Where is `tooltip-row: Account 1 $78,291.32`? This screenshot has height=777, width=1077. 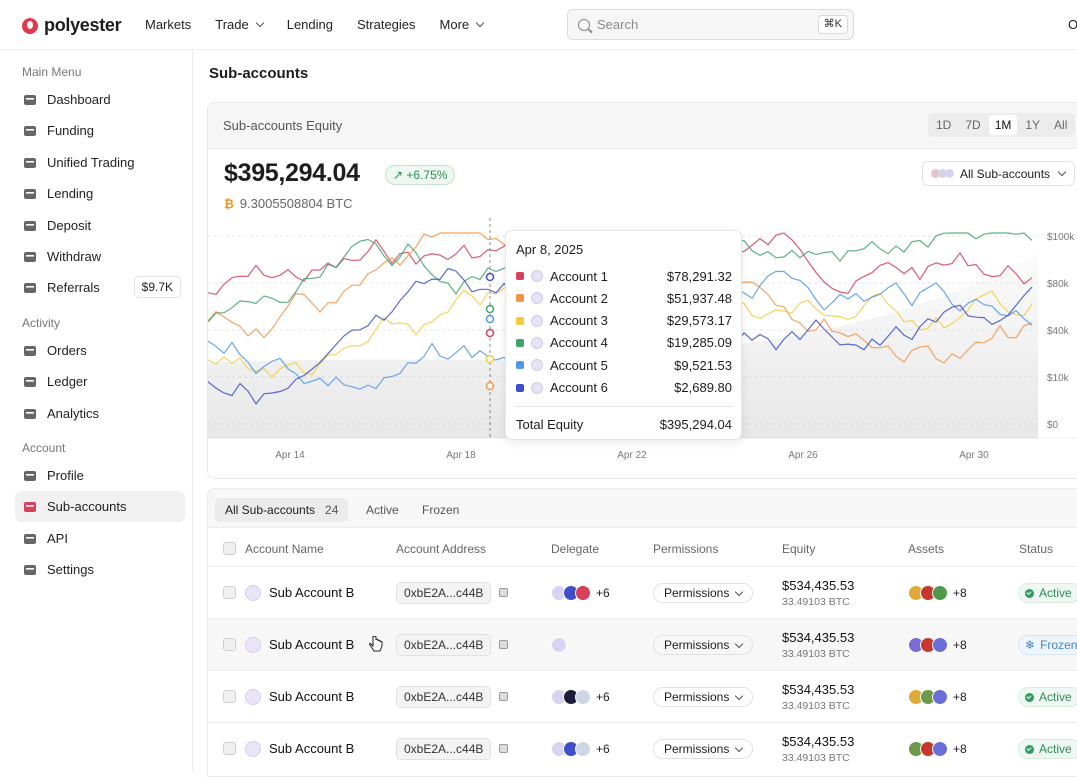 tooltip-row: Account 1 $78,291.32 is located at coordinates (624, 276).